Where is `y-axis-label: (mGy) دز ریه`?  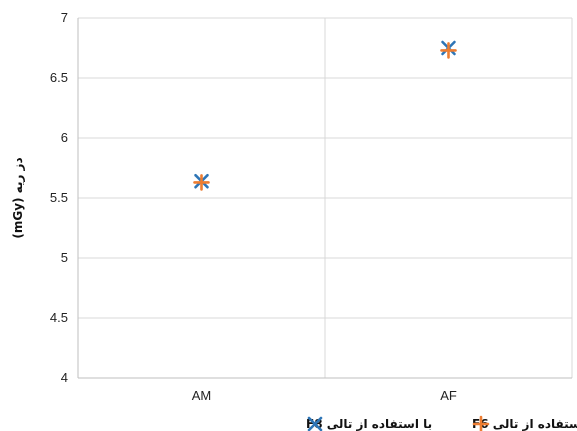
y-axis-label: (mGy) دز ریه is located at coordinates (18, 197).